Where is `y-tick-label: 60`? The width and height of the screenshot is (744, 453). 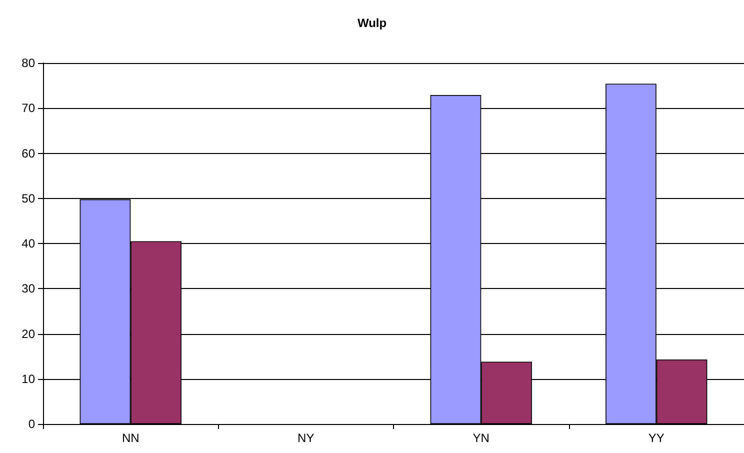
y-tick-label: 60 is located at coordinates (29, 153).